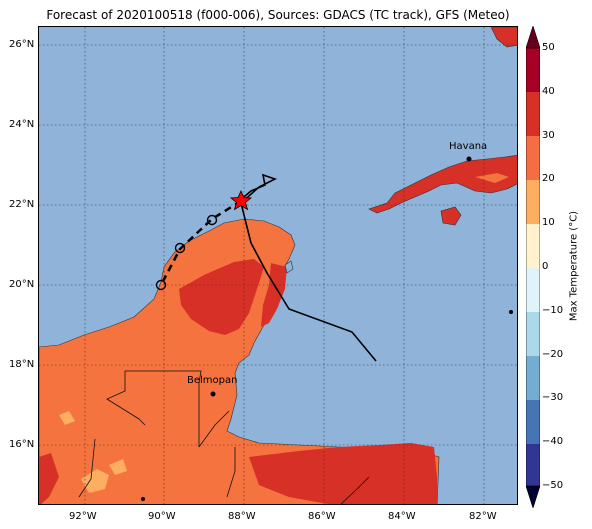 This screenshot has width=592, height=529. I want to click on cuba-warm-patch, so click(492, 178).